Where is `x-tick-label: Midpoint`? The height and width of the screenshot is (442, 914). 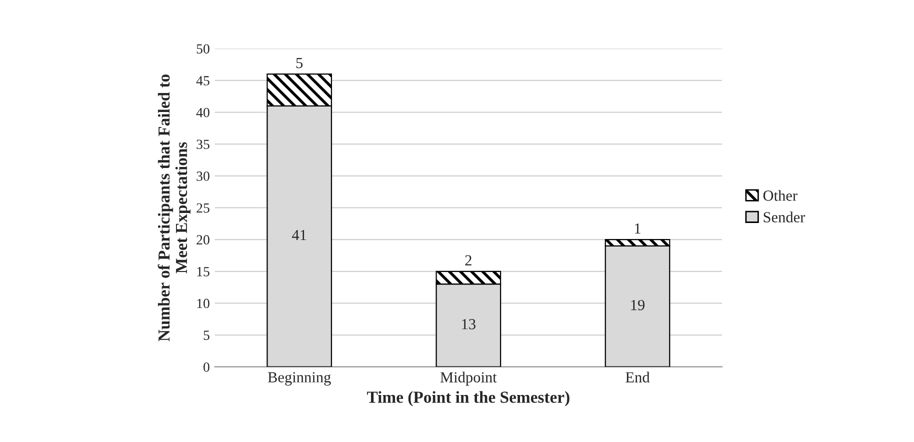 x-tick-label: Midpoint is located at coordinates (468, 379).